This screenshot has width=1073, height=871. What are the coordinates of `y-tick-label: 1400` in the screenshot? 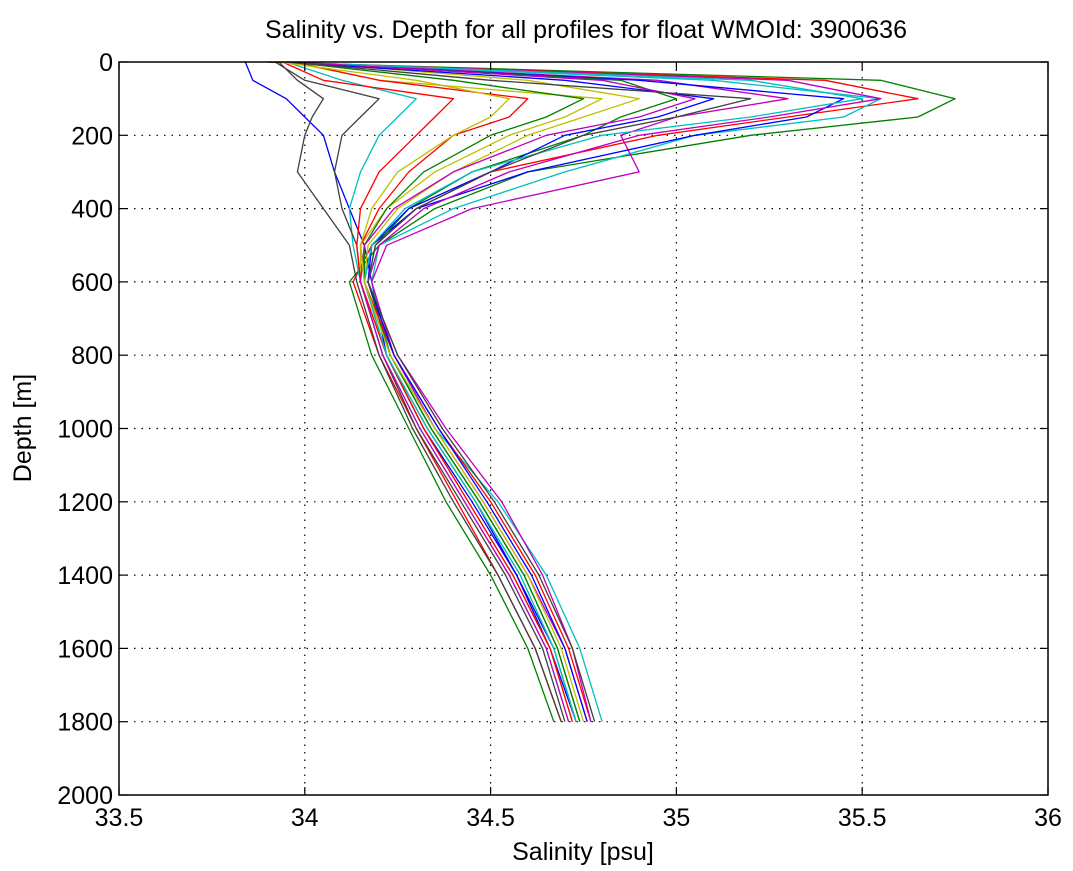 It's located at (85, 576).